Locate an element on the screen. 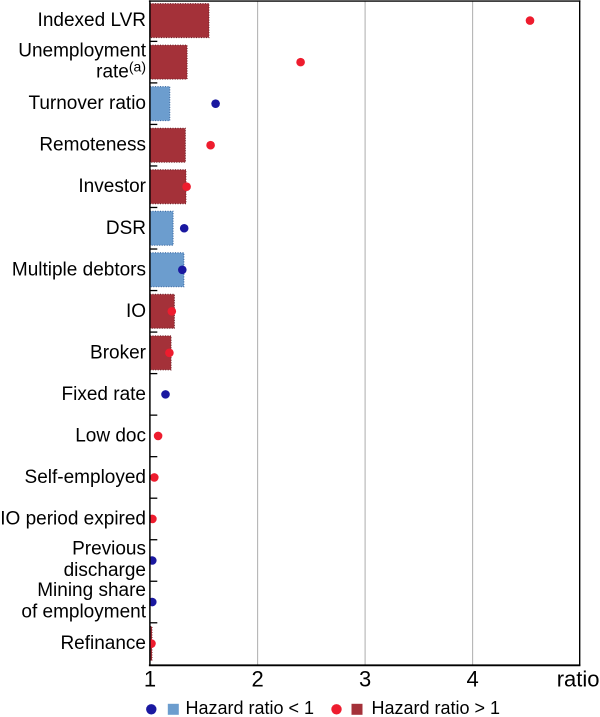  svg-text: 2 is located at coordinates (257, 679).